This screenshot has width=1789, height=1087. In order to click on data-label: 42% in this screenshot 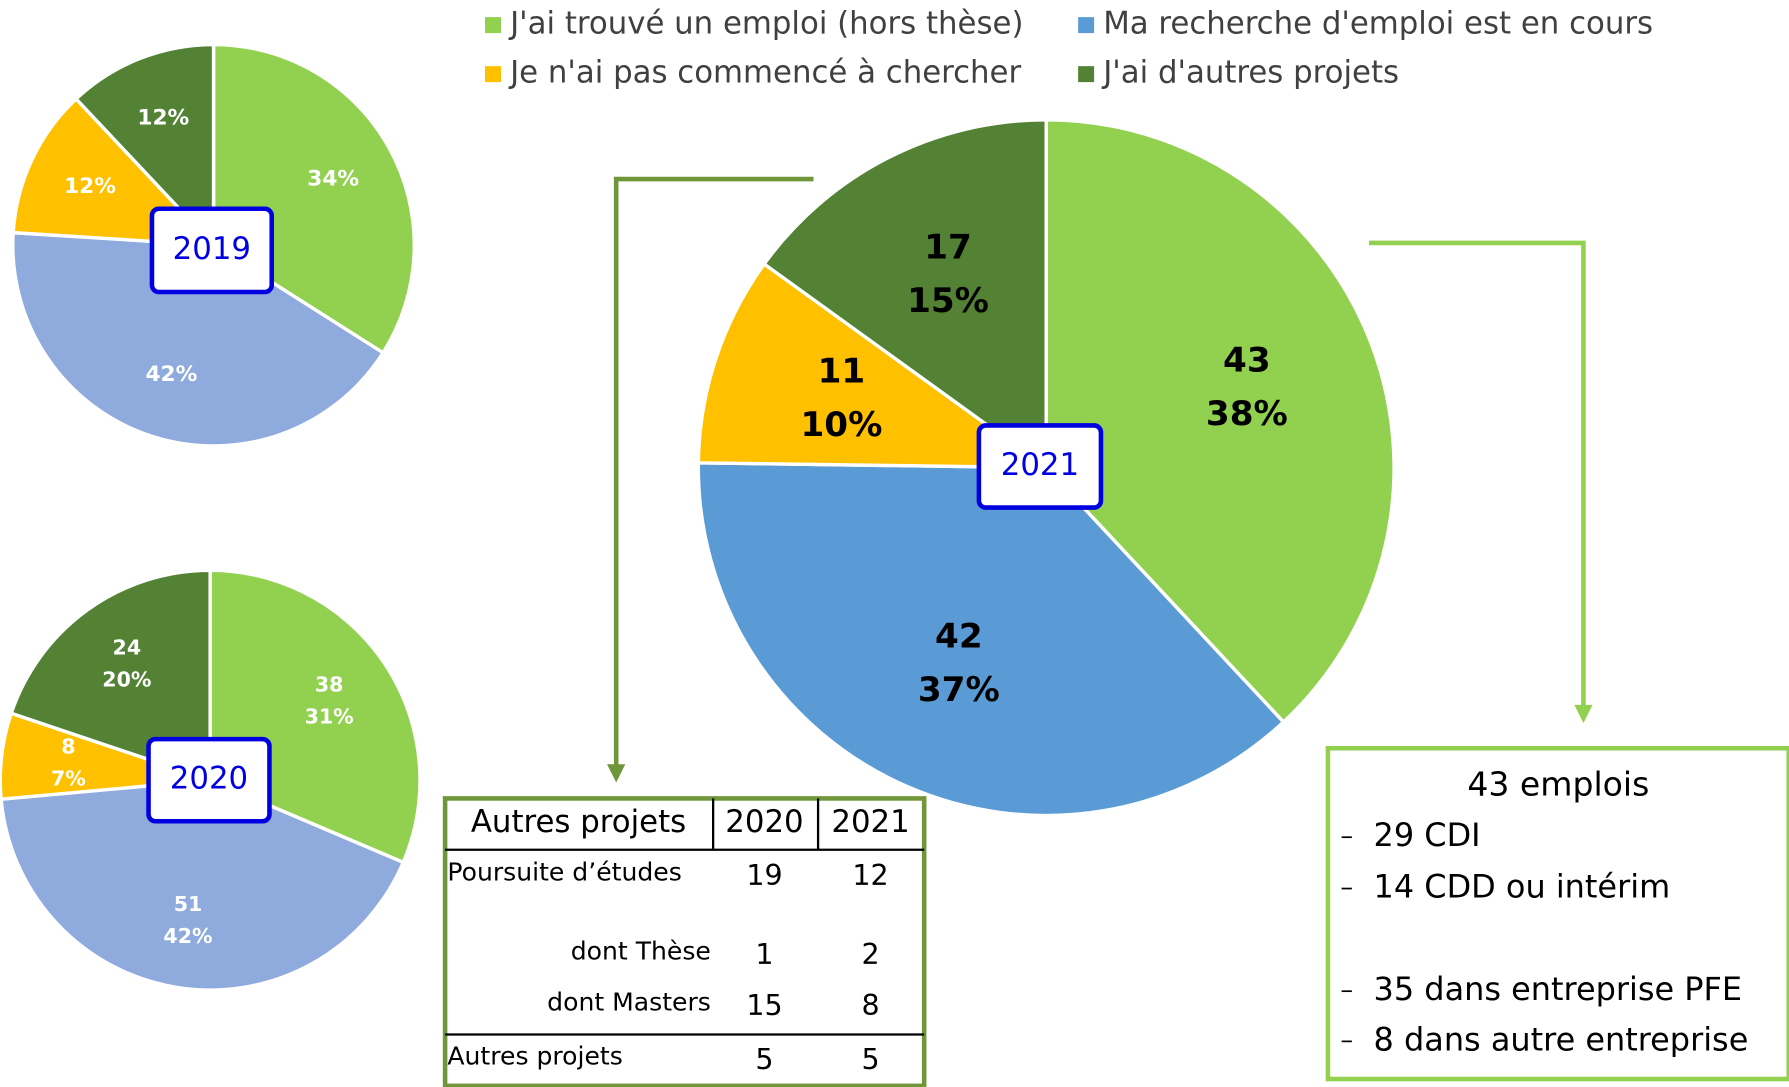, I will do `click(171, 374)`.